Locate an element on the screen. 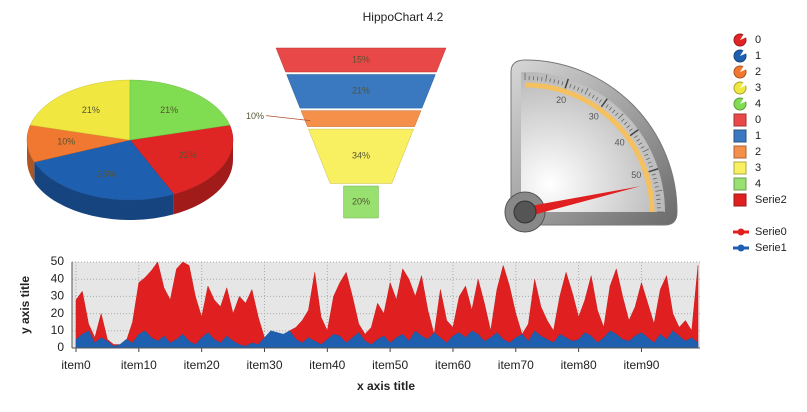 The image size is (807, 412). legend-label: Serie2 is located at coordinates (771, 200).